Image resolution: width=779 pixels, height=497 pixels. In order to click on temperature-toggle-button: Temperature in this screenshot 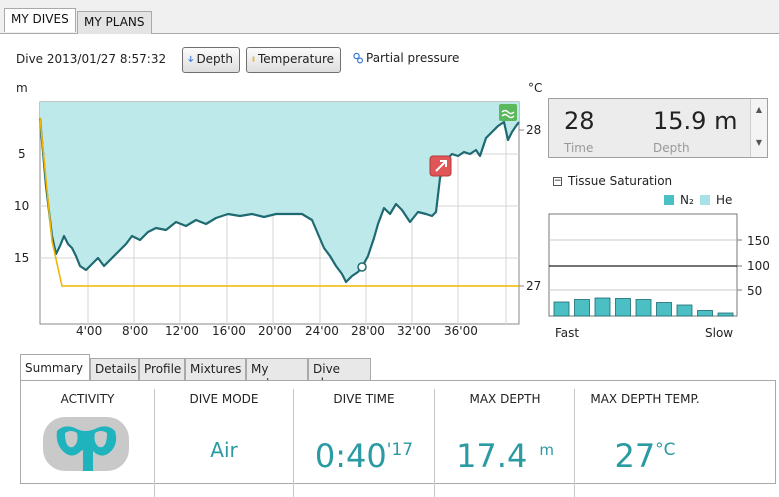, I will do `click(293, 60)`.